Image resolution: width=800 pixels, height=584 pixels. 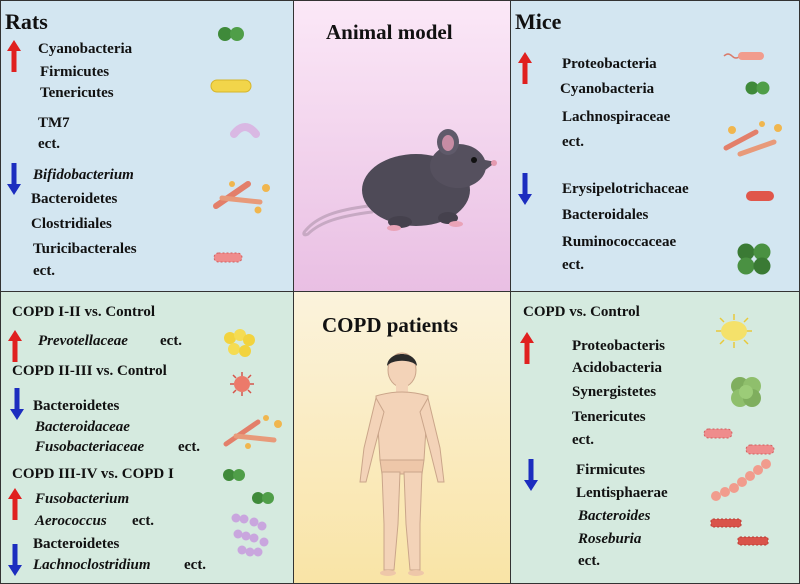 I want to click on mice-up-item: Lachnospiraceae, so click(x=616, y=117).